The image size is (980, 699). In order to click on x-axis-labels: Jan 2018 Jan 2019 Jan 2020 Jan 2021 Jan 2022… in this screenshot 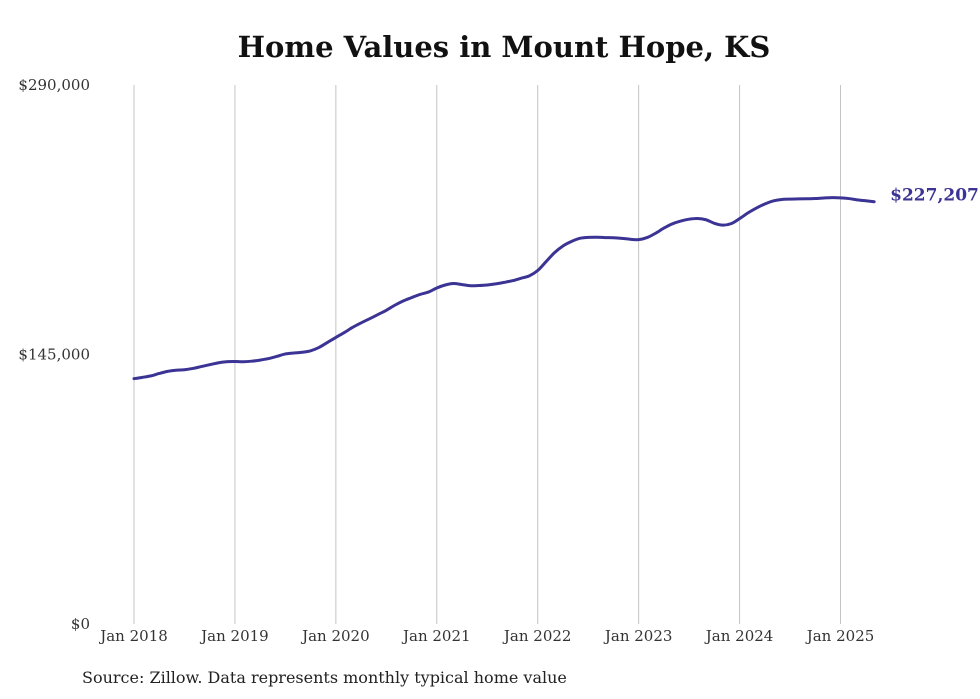, I will do `click(486, 636)`.